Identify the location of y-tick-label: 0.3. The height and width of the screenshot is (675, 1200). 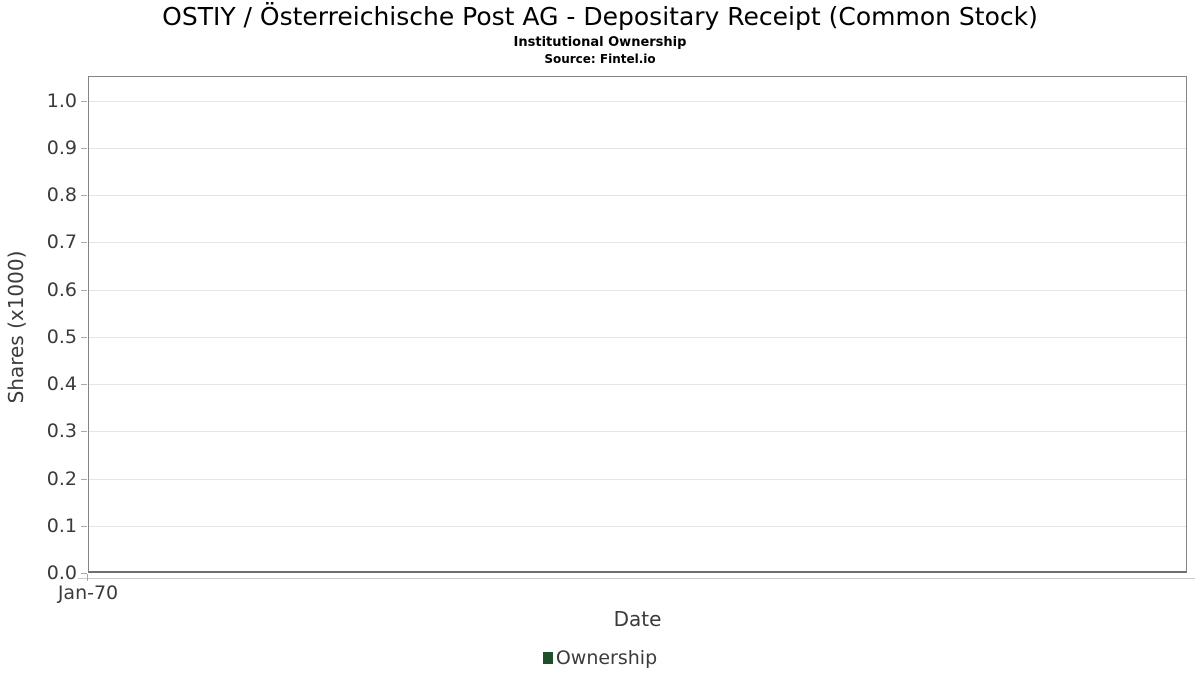
(61, 431).